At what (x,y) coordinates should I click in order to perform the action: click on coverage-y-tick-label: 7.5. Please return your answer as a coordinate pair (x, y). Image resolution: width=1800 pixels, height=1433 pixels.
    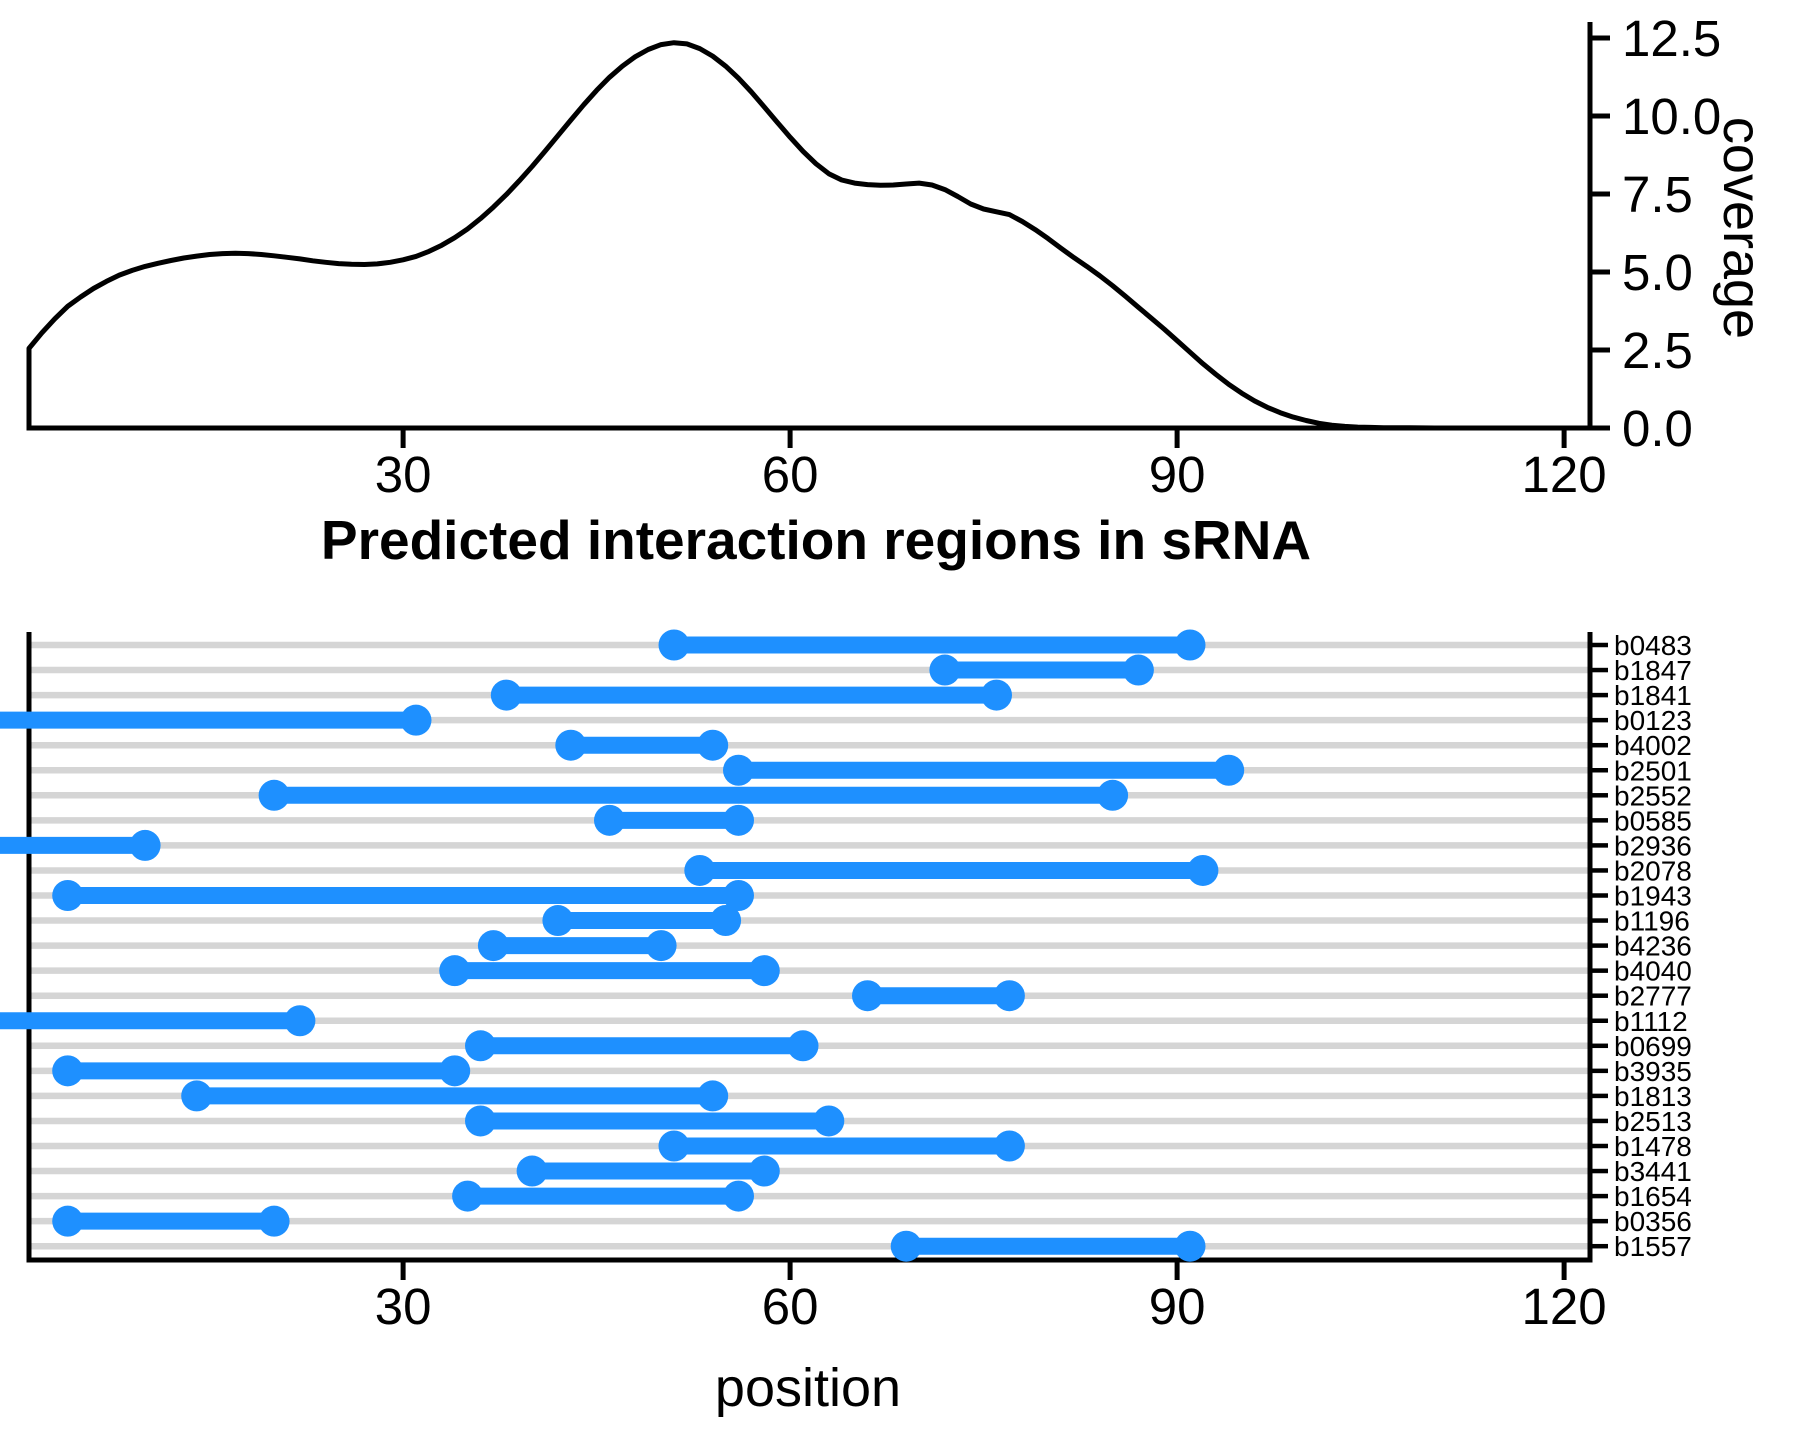
    Looking at the image, I should click on (1657, 194).